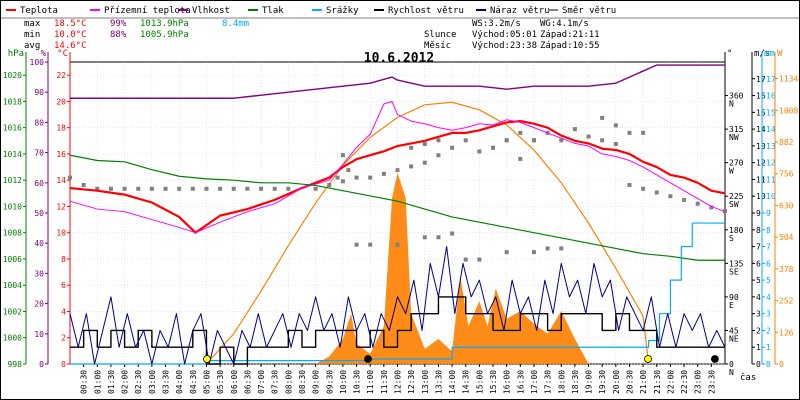 The image size is (800, 400). I want to click on ms-tick-label-6: 6, so click(758, 263).